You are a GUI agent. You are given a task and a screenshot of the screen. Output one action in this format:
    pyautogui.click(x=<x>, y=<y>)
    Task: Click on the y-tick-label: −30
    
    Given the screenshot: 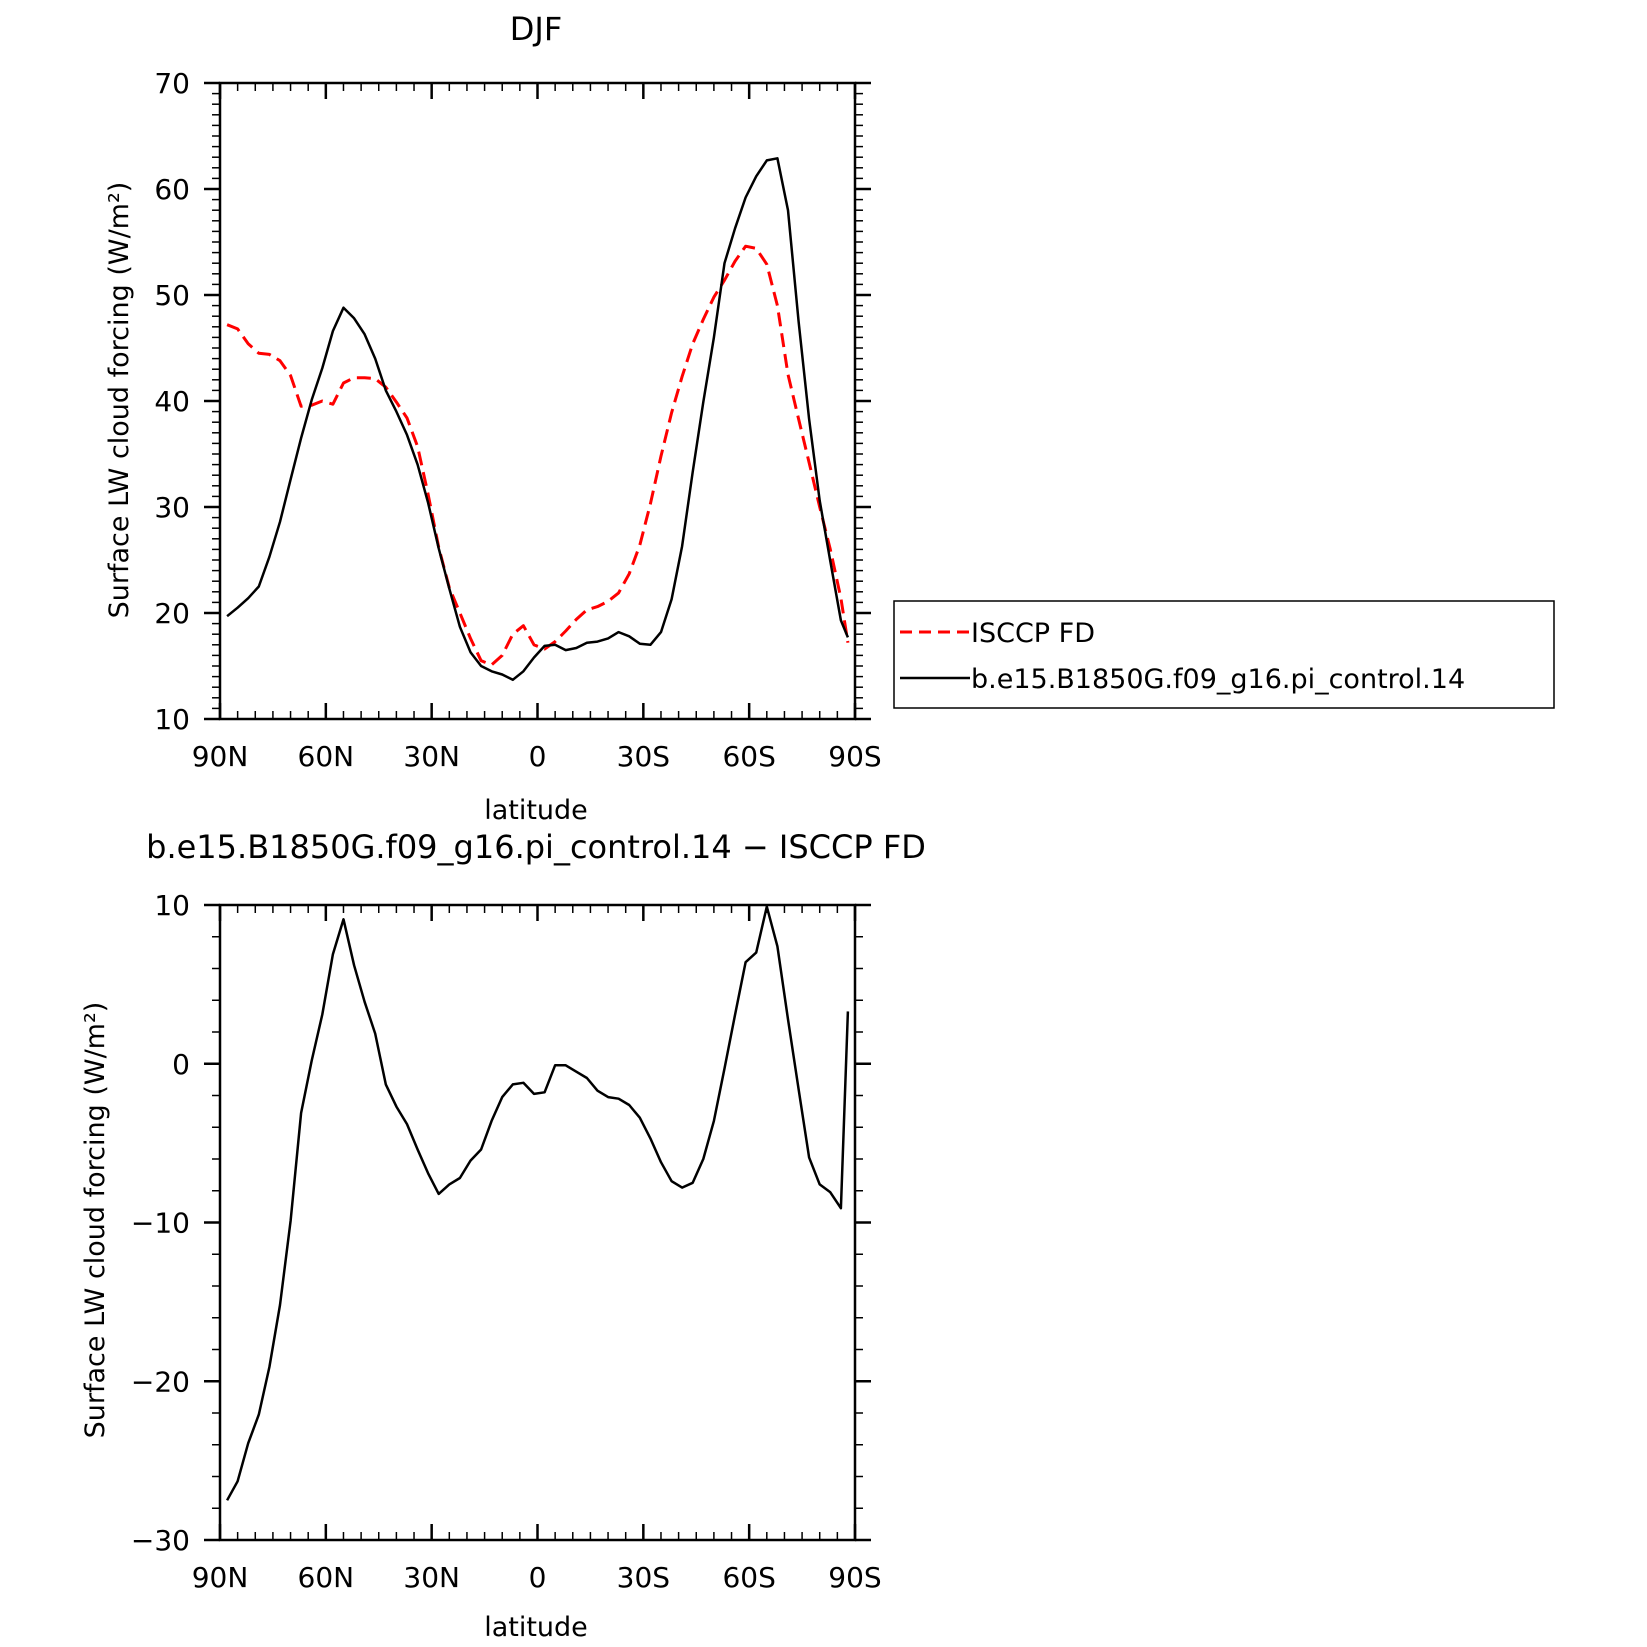 What is the action you would take?
    pyautogui.click(x=160, y=1540)
    